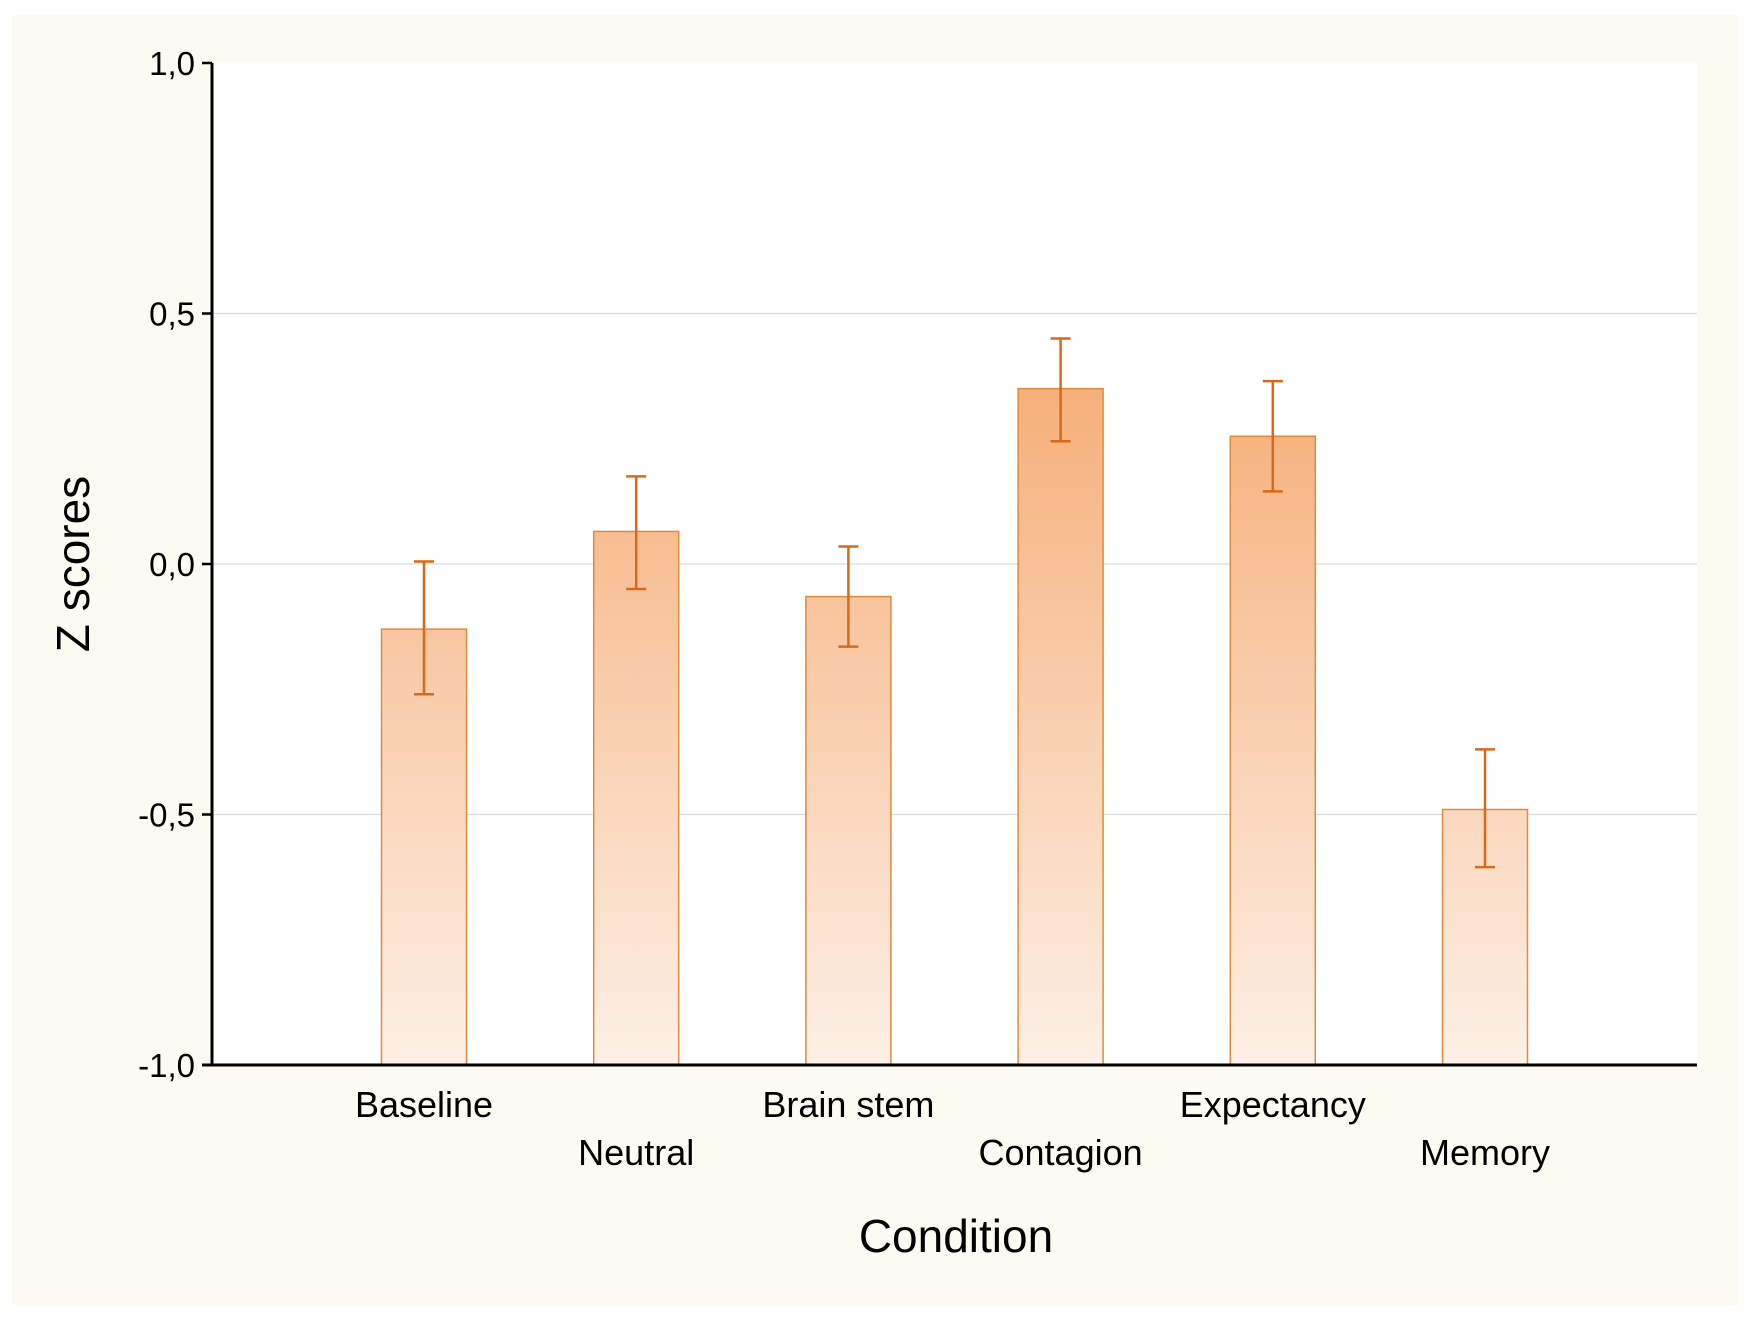 This screenshot has width=1751, height=1321. Describe the element at coordinates (172, 63) in the screenshot. I see `y-tick-label: 1,0` at that location.